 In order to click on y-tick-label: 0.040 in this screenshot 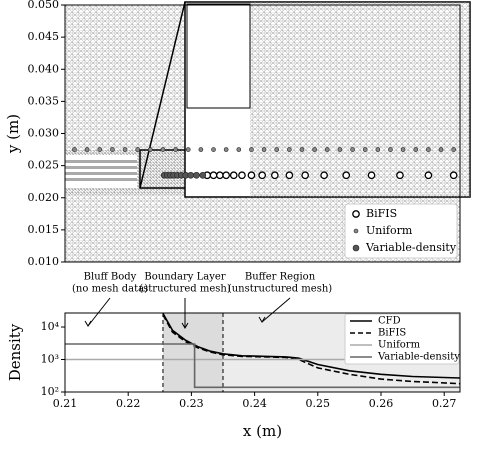, I will do `click(44, 68)`.